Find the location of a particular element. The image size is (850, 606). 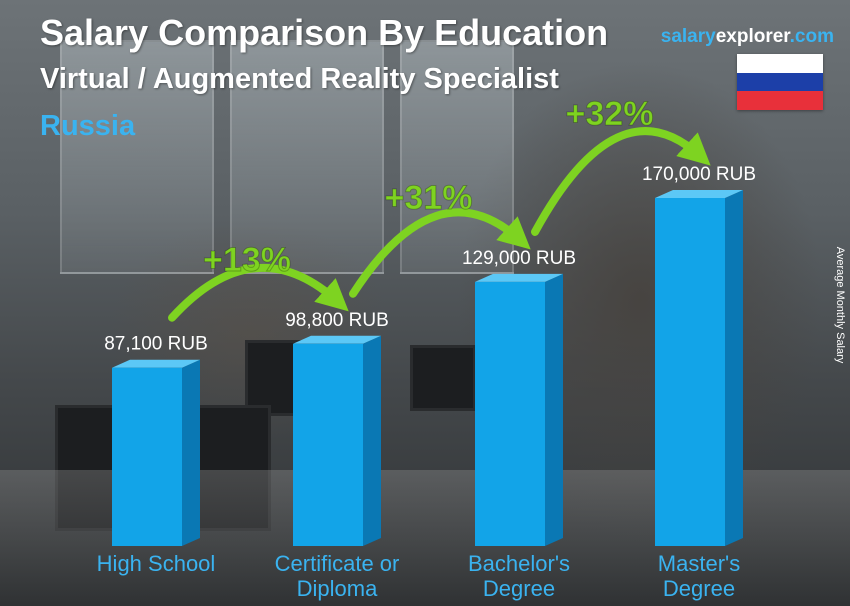

flag-stripe-blue is located at coordinates (780, 82).